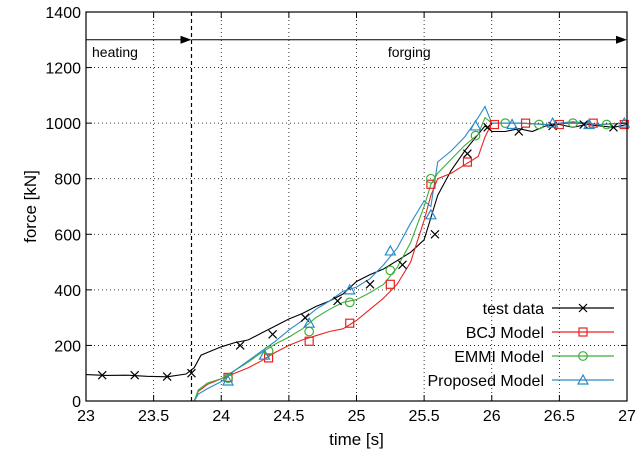 This screenshot has width=641, height=452. What do you see at coordinates (409, 52) in the screenshot?
I see `forging-label: forging` at bounding box center [409, 52].